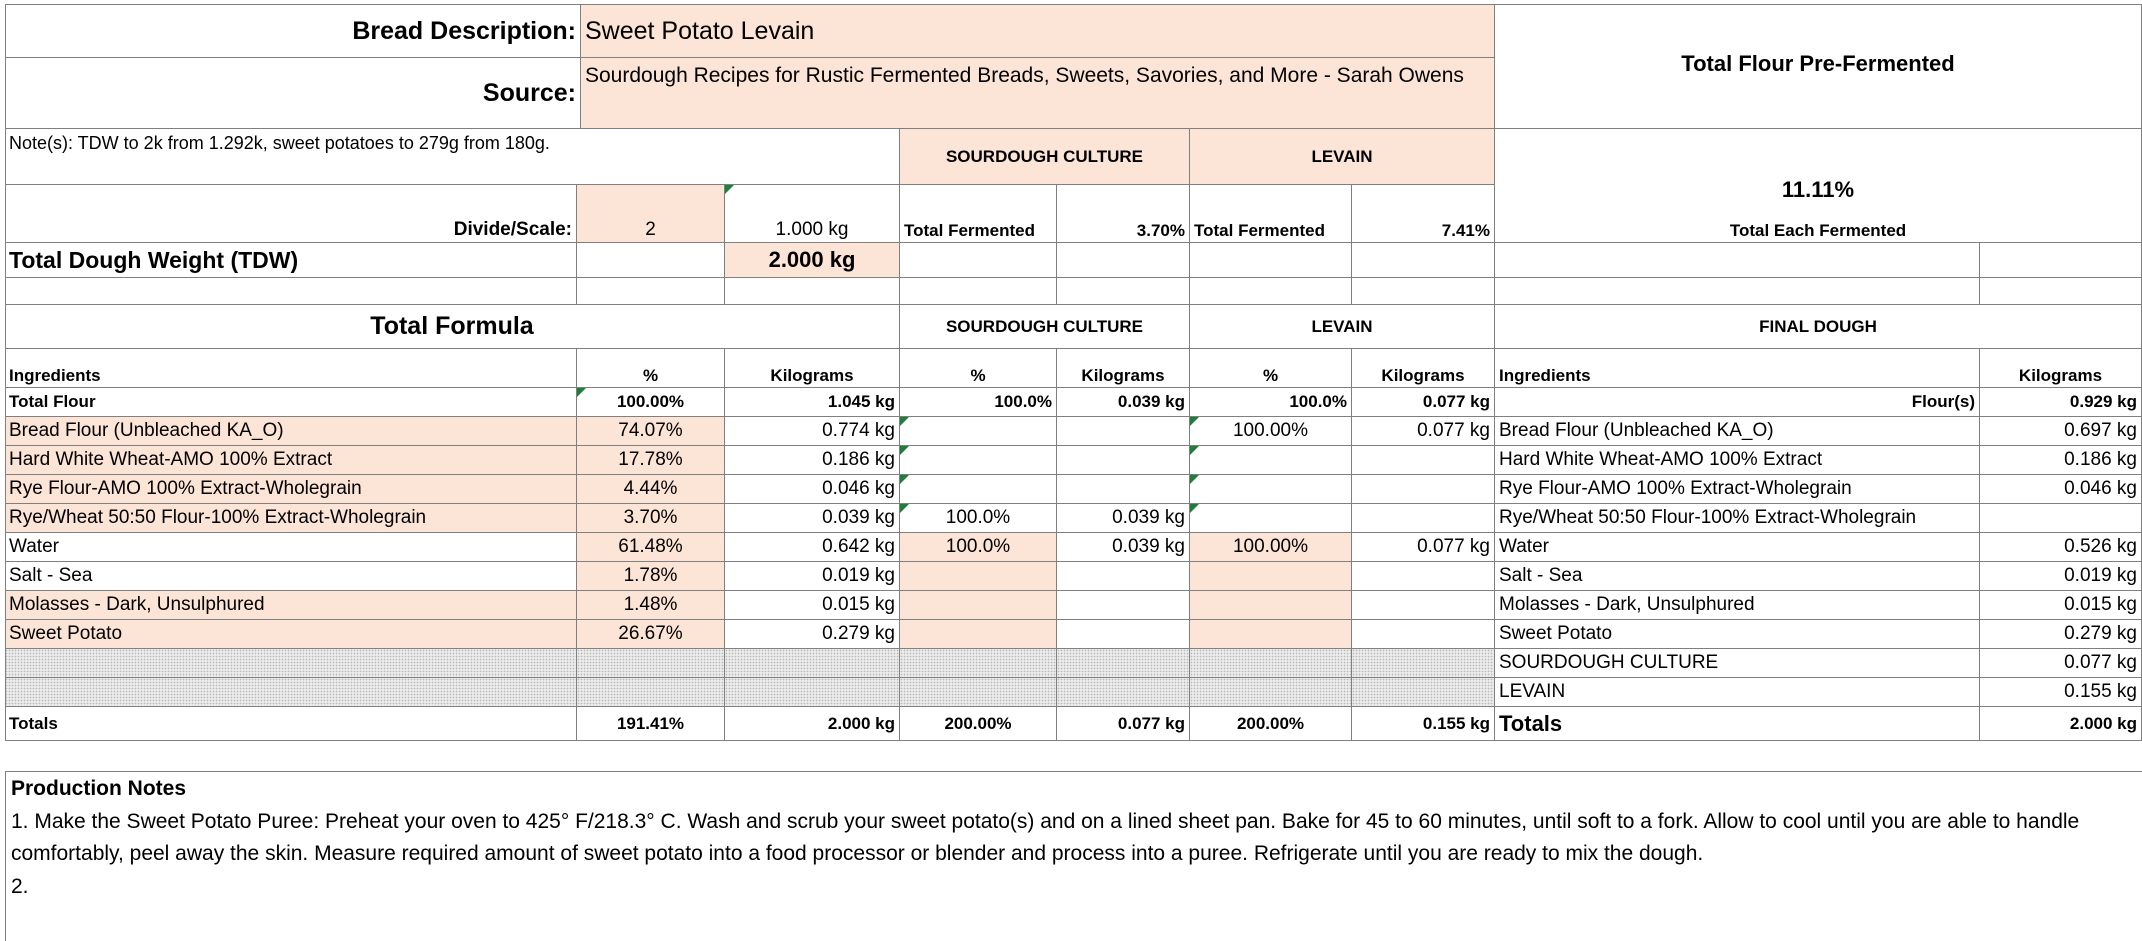 The image size is (2142, 941). I want to click on final-dough-kilograms: 0.046 kg, so click(2061, 489).